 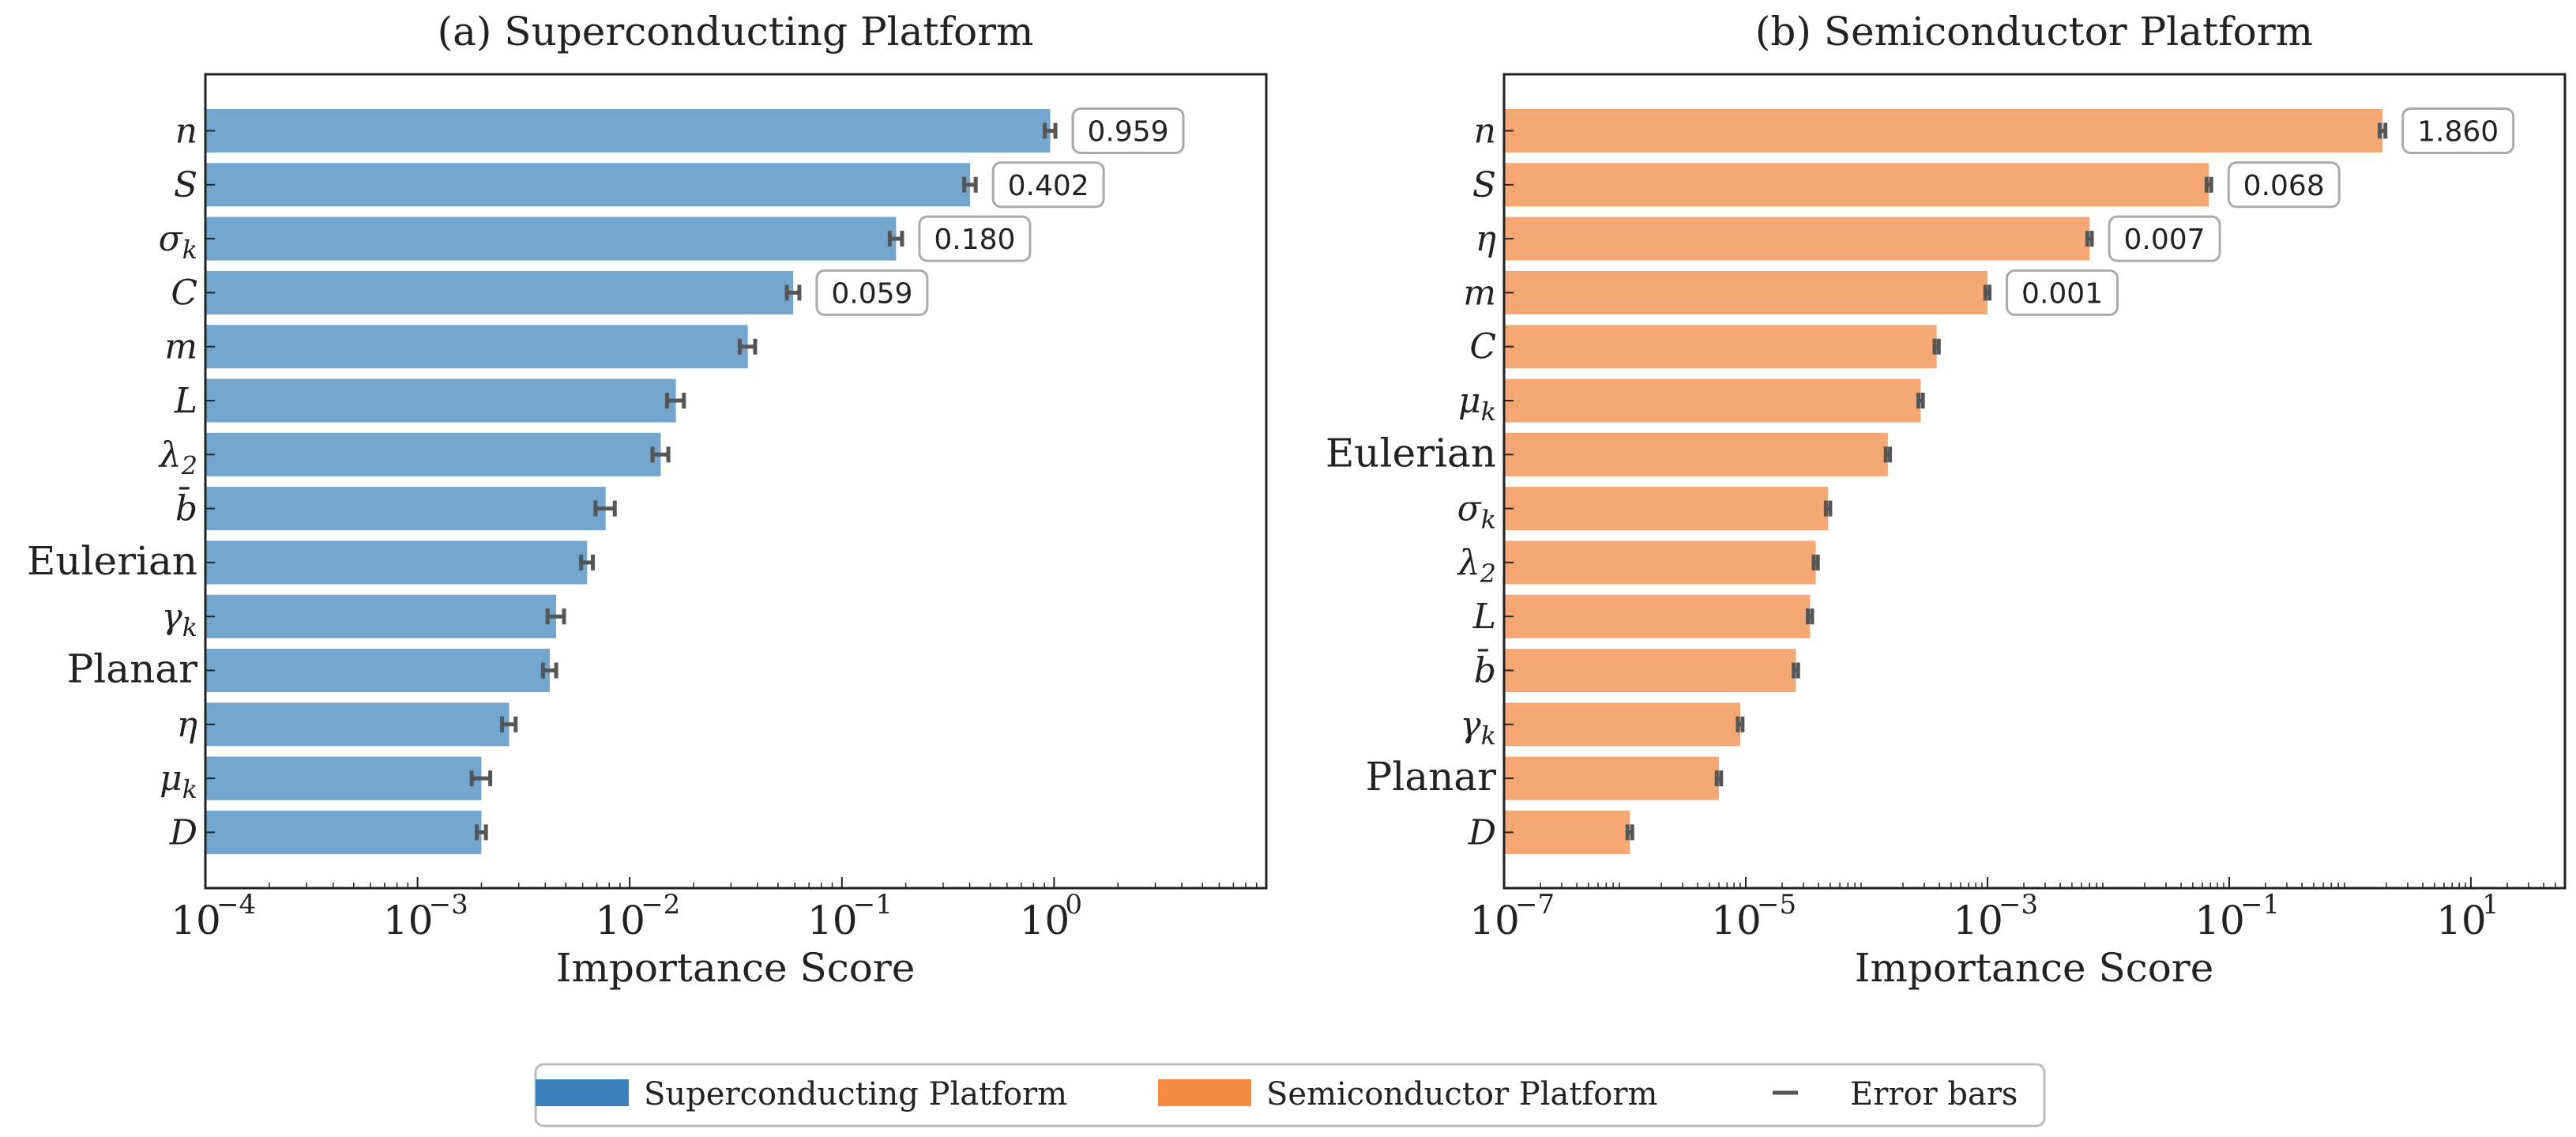 What do you see at coordinates (660, 905) in the screenshot?
I see `panel-a-x-tick-exponent: −2` at bounding box center [660, 905].